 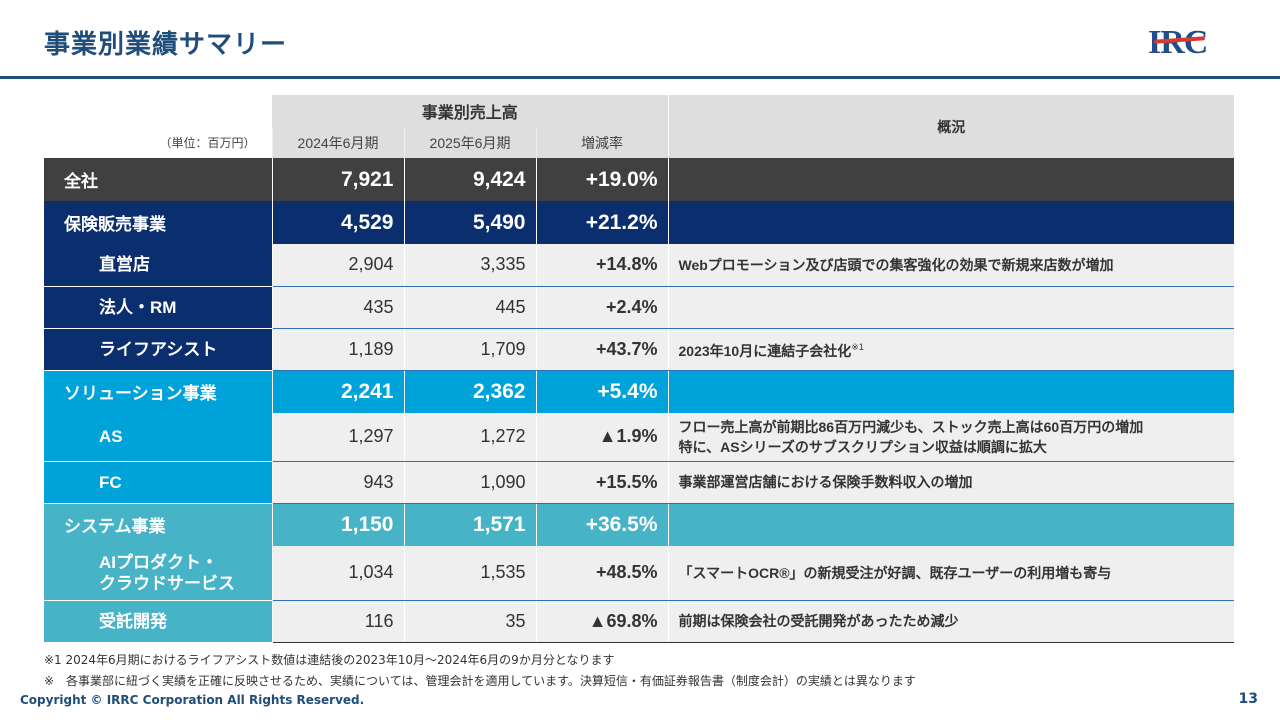 I want to click on change-rate: +14.8%, so click(x=601, y=265).